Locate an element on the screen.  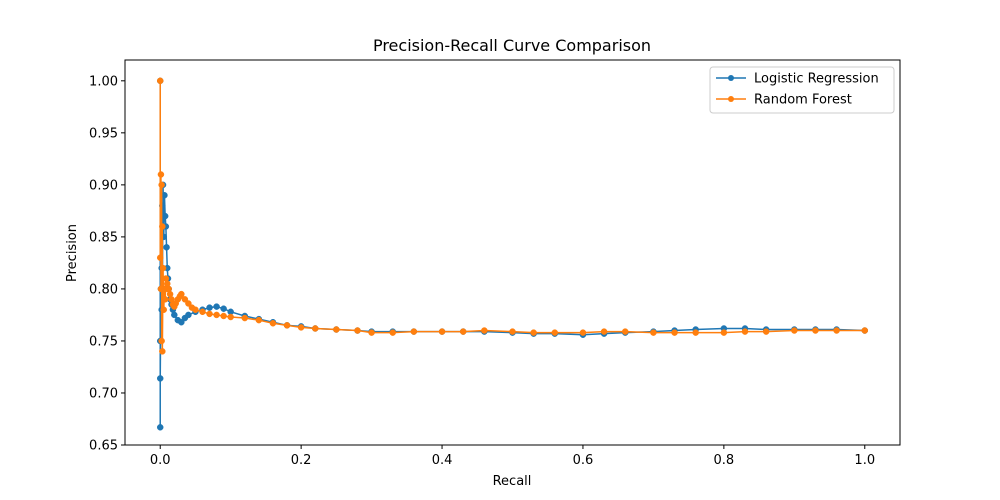
y-tick-label: 0.80 is located at coordinates (103, 289).